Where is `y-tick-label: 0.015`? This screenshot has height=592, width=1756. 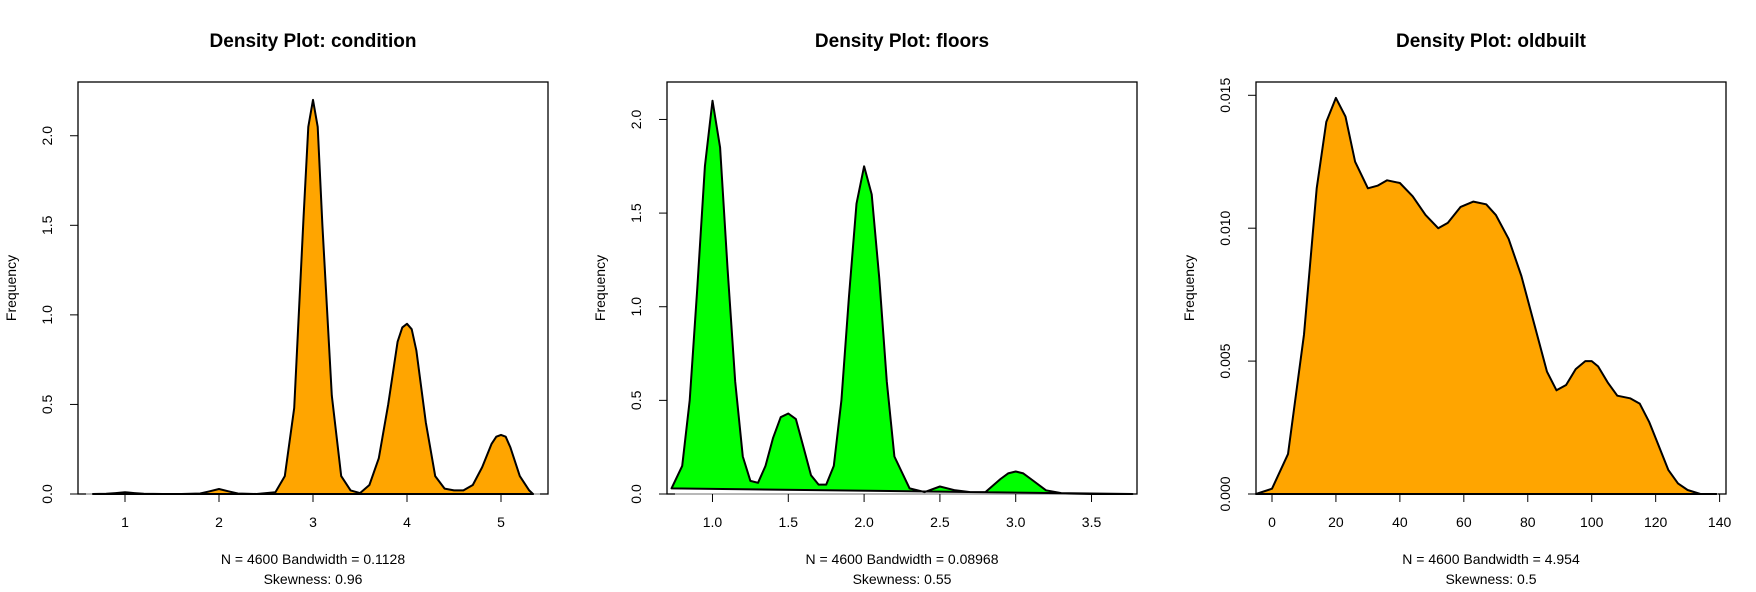
y-tick-label: 0.015 is located at coordinates (1225, 95).